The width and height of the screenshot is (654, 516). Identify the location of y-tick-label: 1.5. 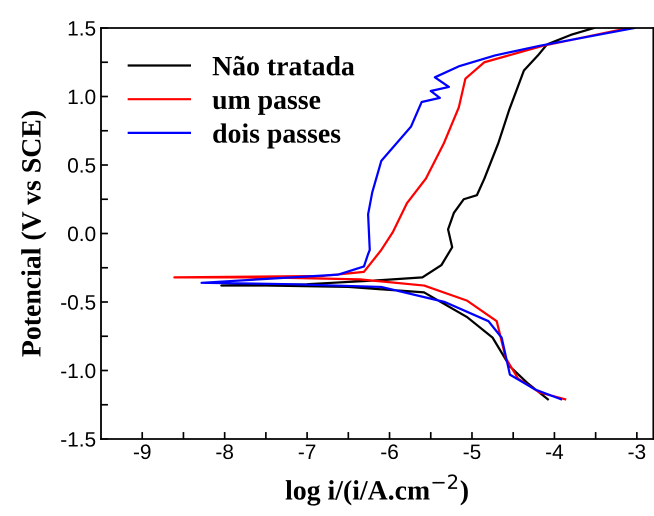
(82, 28).